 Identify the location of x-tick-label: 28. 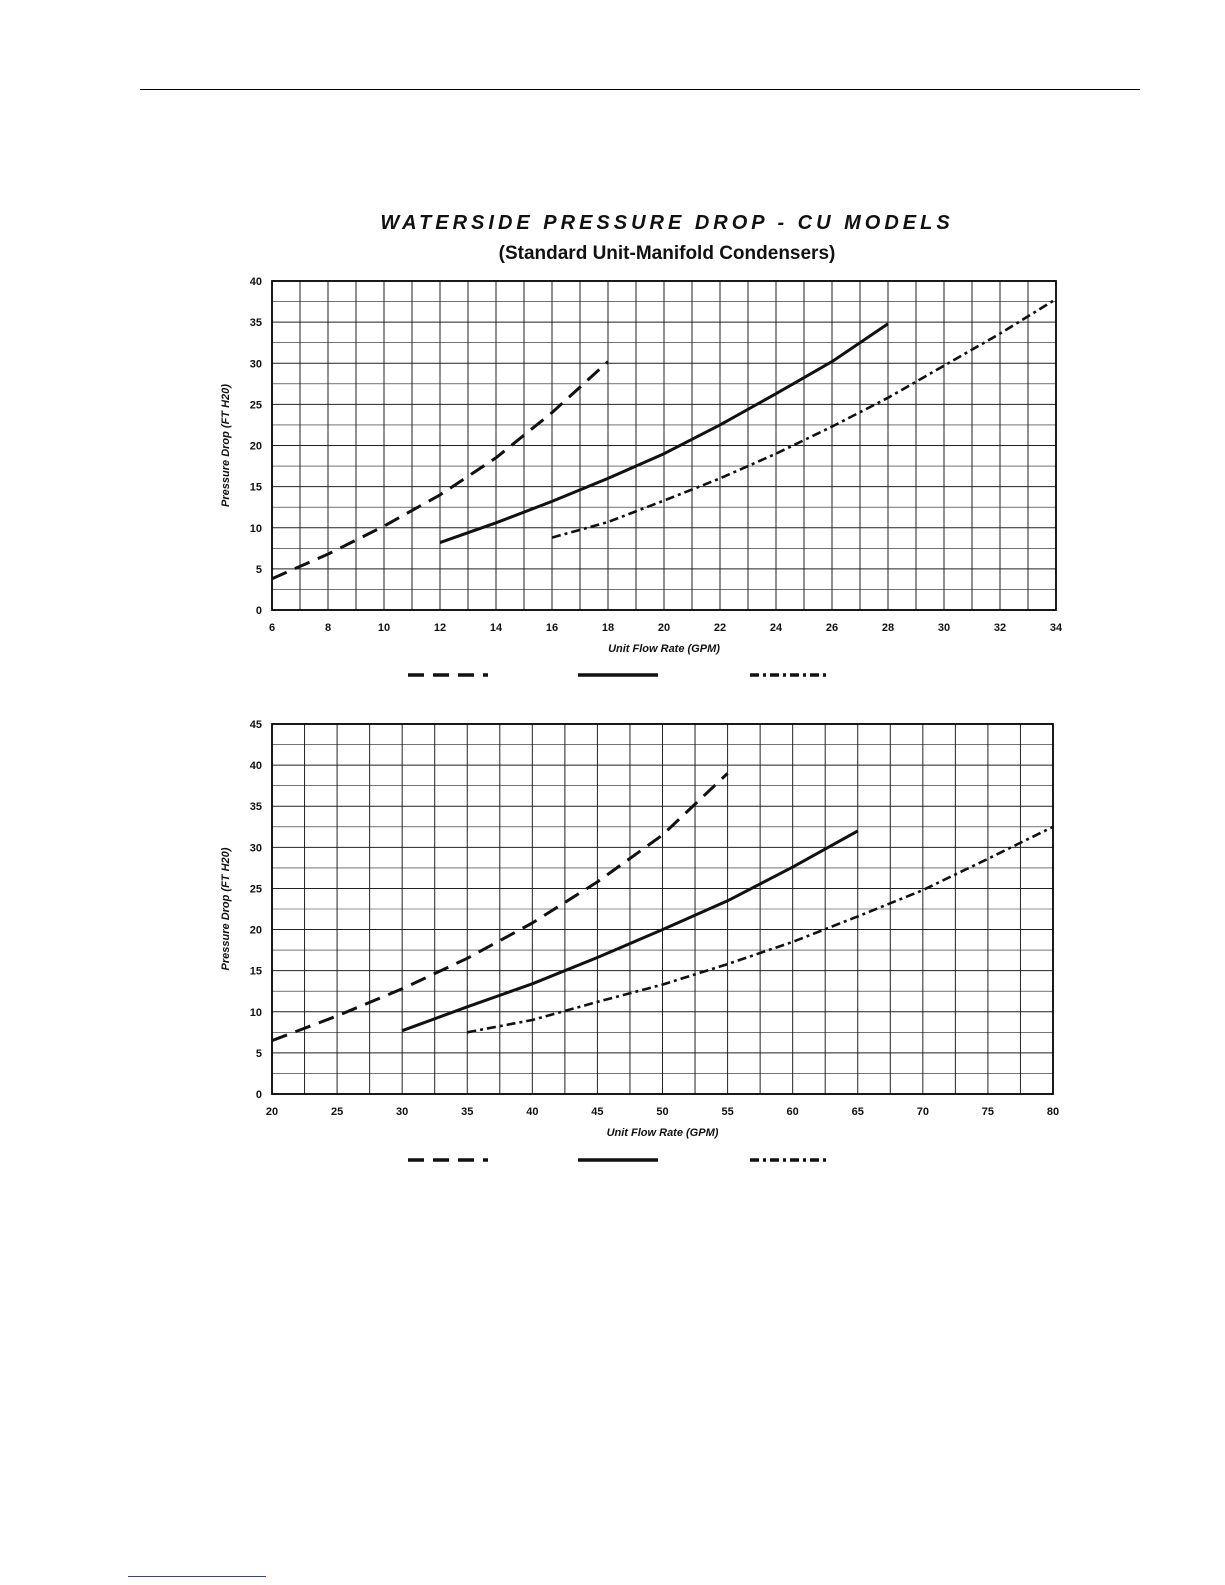
(888, 628).